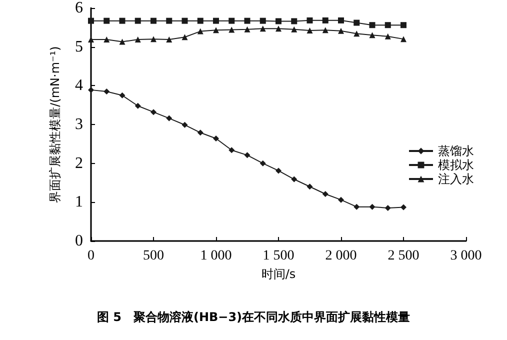 The width and height of the screenshot is (507, 340). Describe the element at coordinates (79, 202) in the screenshot. I see `y-tick-label: 1` at that location.